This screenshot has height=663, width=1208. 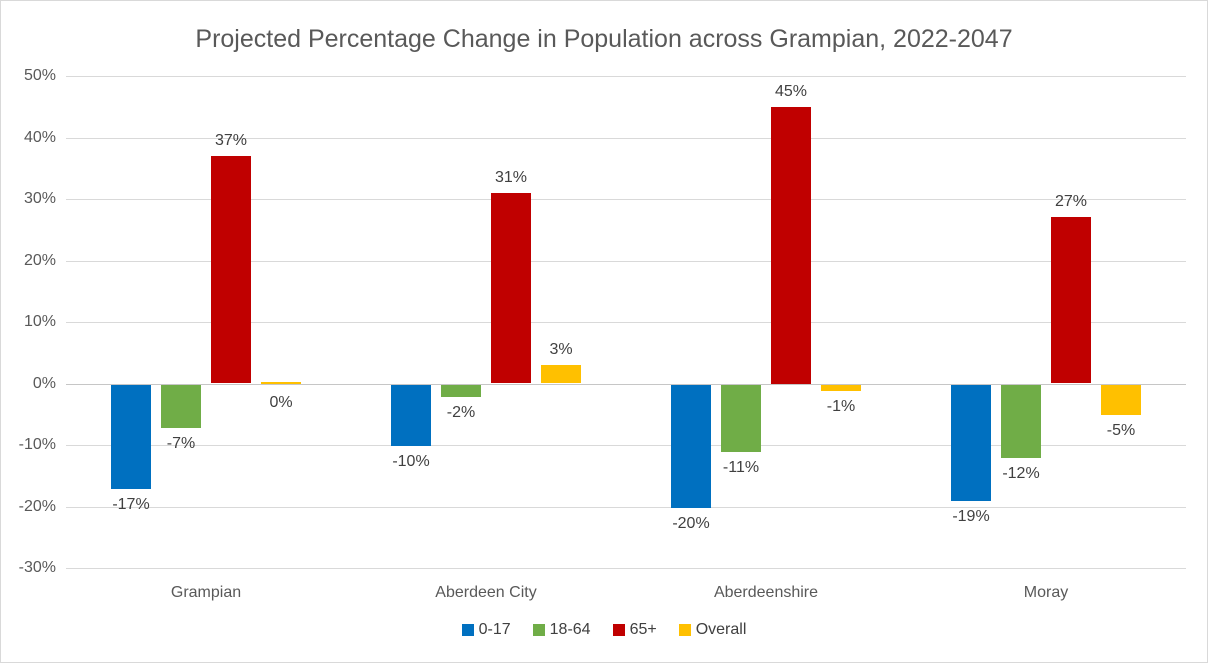 I want to click on legend-item-18-64: 18-64, so click(x=561, y=630).